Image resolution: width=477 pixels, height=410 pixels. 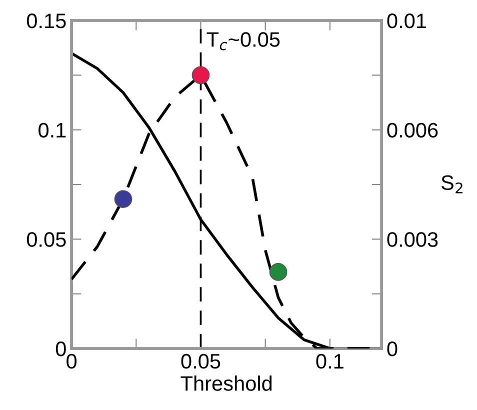 I want to click on ref-line-label: T$_{c}$~0.05, so click(x=243, y=41).